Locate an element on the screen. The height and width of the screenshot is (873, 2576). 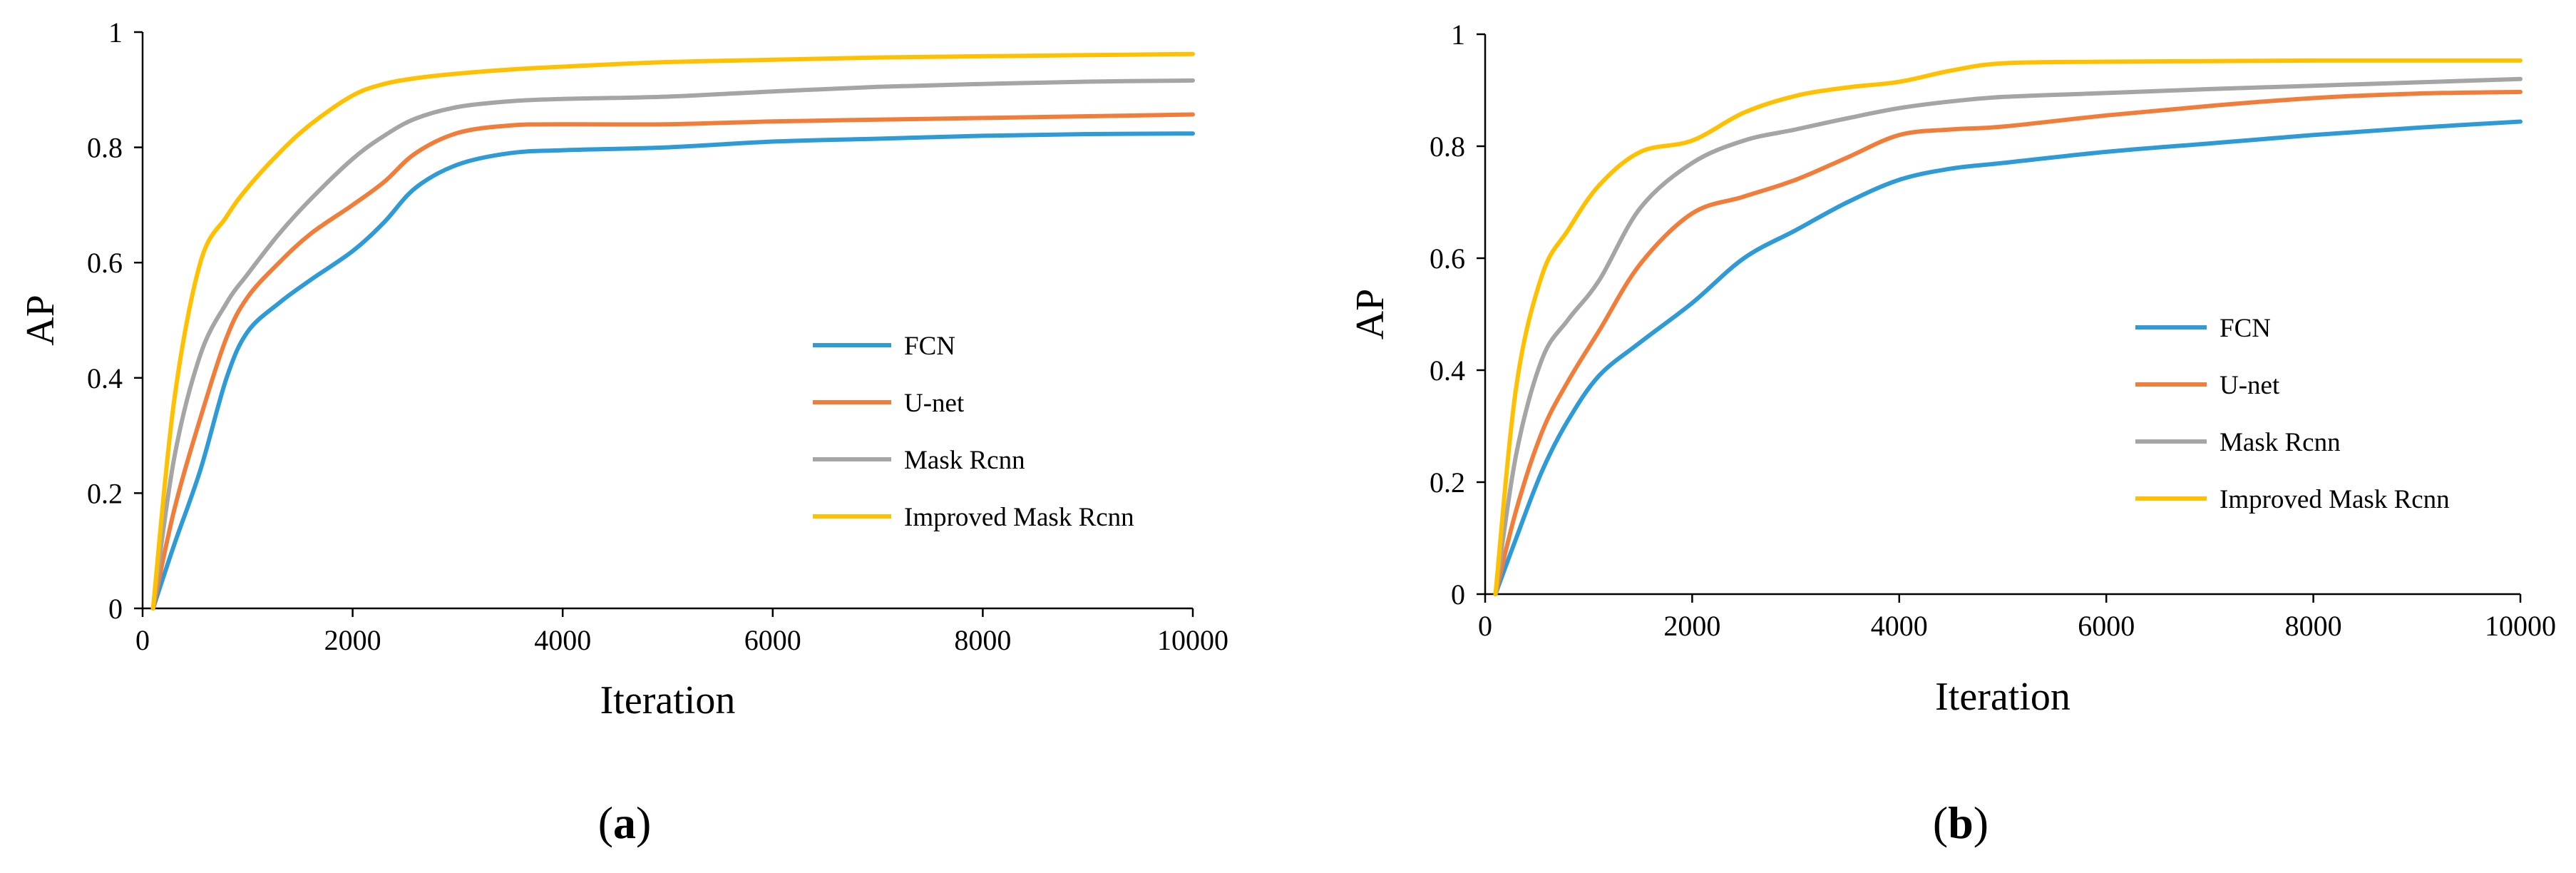
caption-letter: b is located at coordinates (1961, 822).